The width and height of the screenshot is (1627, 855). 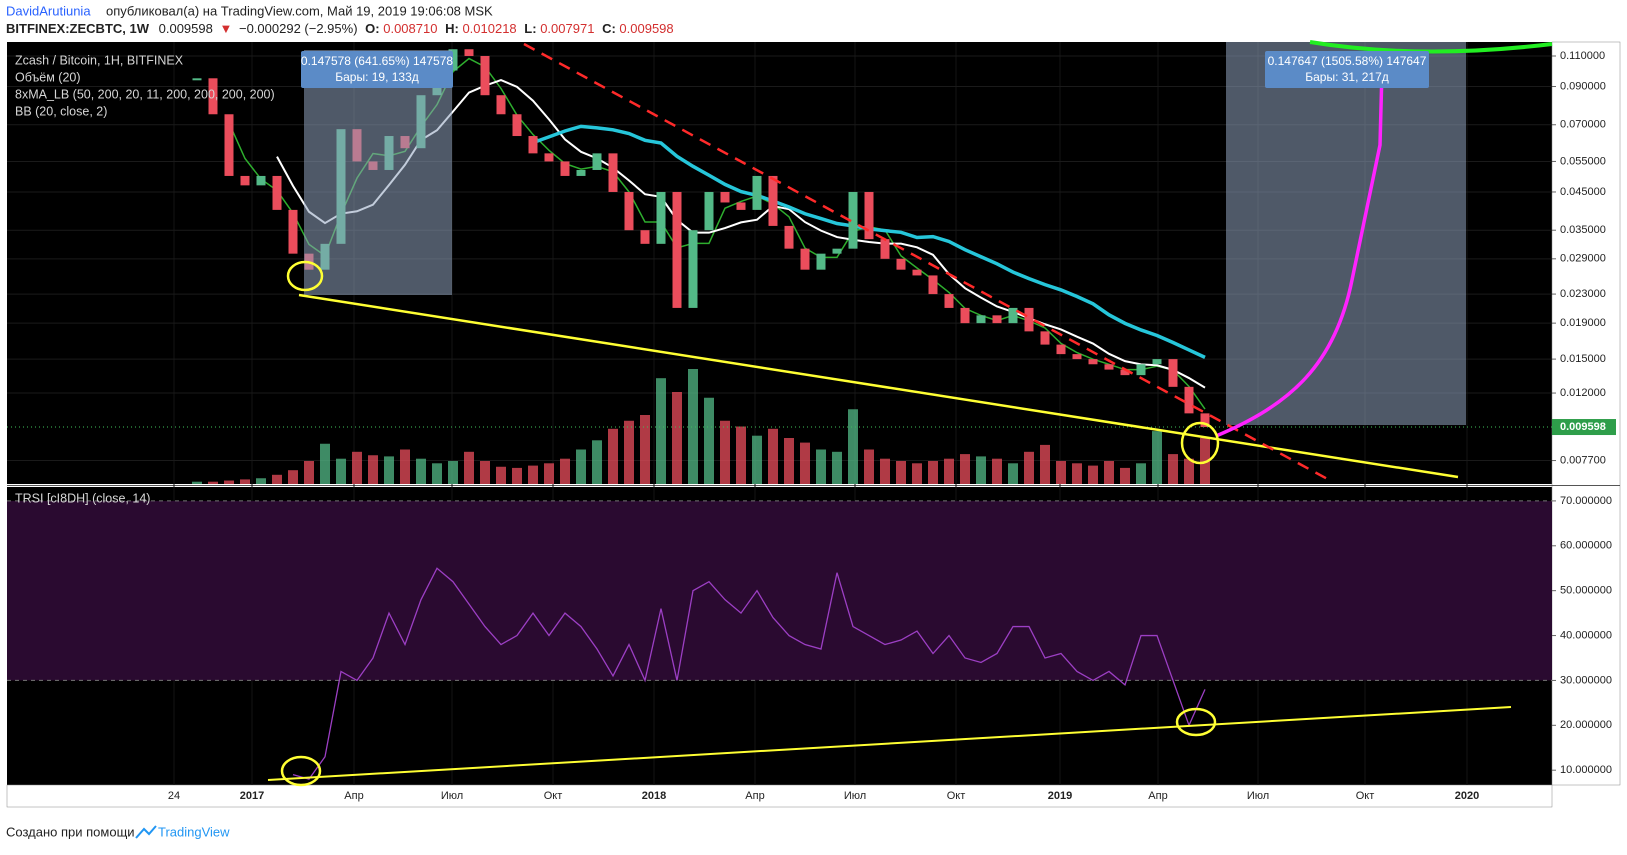 What do you see at coordinates (194, 831) in the screenshot?
I see `footer-brand: TradingView` at bounding box center [194, 831].